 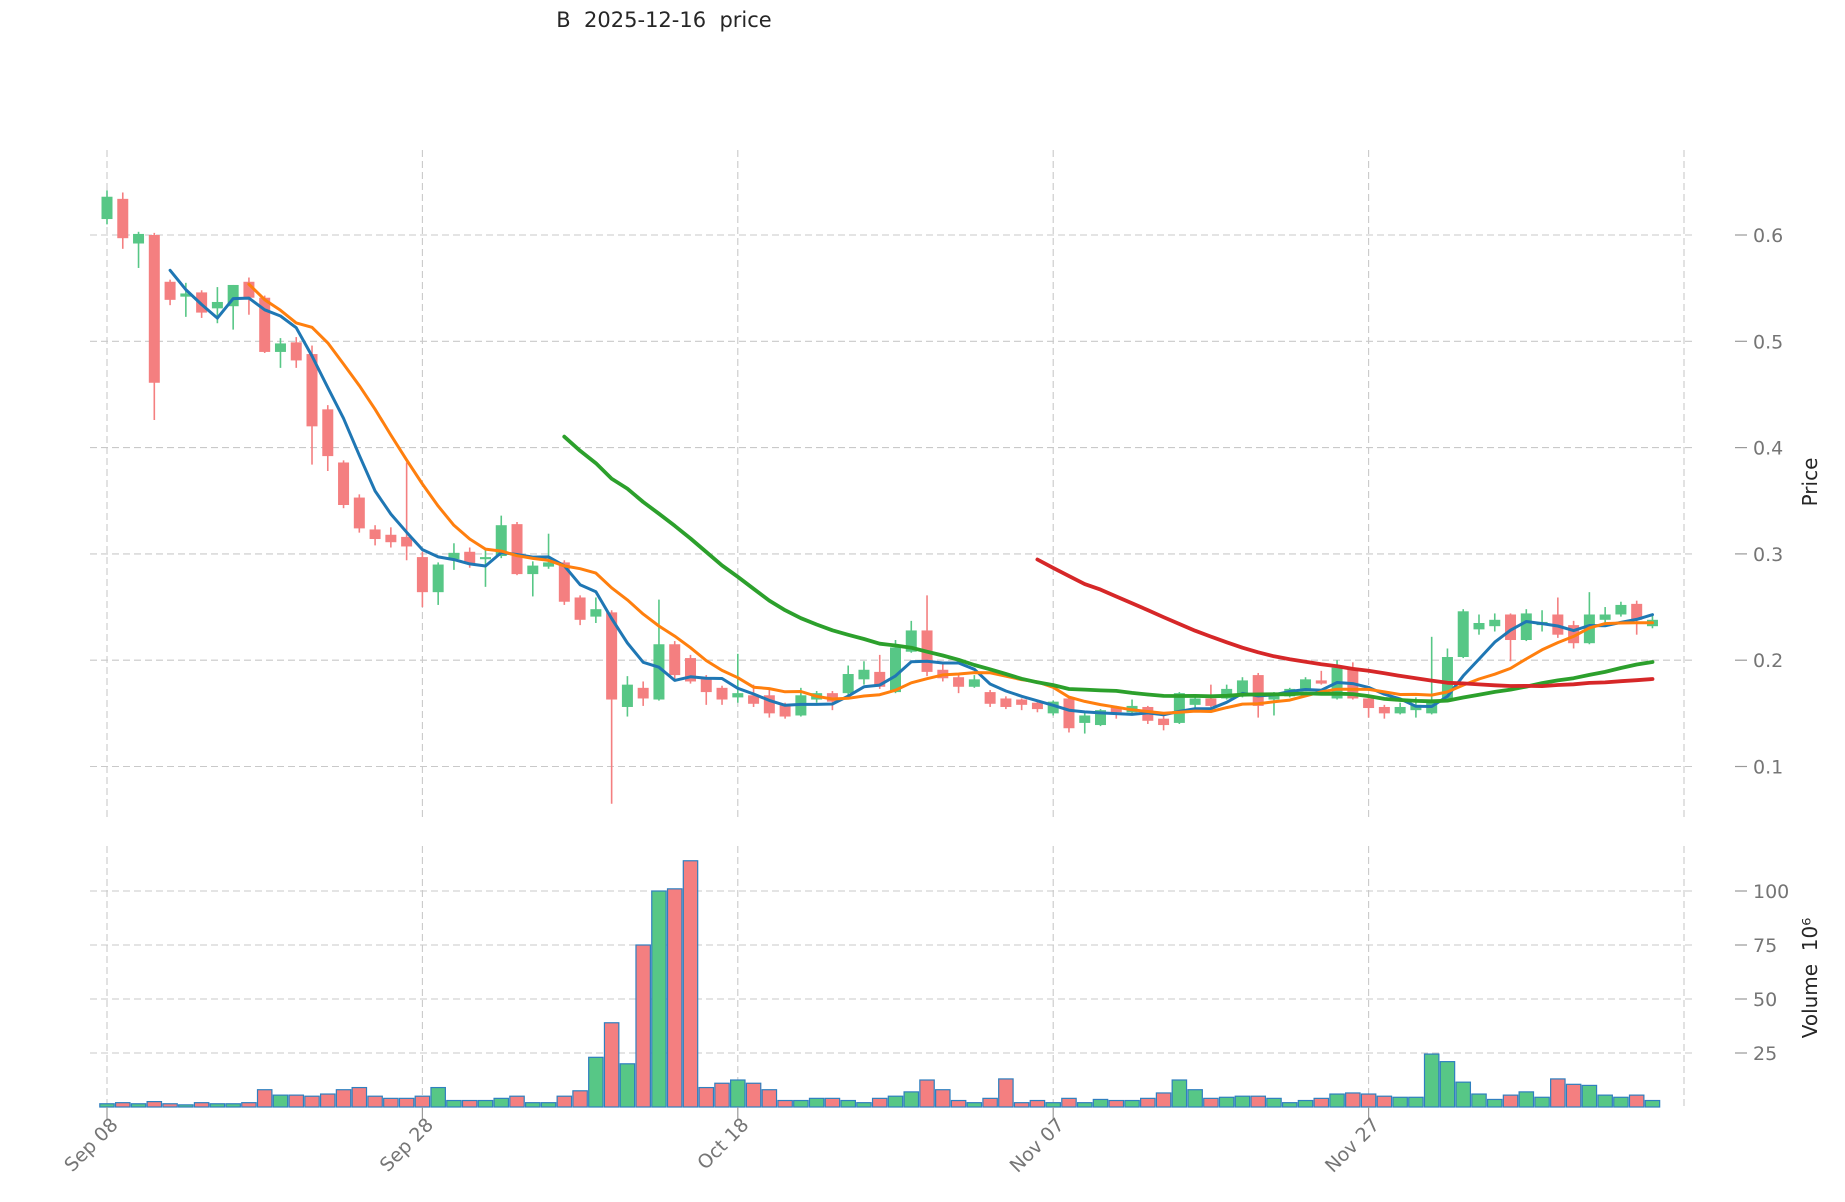 What do you see at coordinates (1352, 1145) in the screenshot?
I see `date-tick-label: Nov 27` at bounding box center [1352, 1145].